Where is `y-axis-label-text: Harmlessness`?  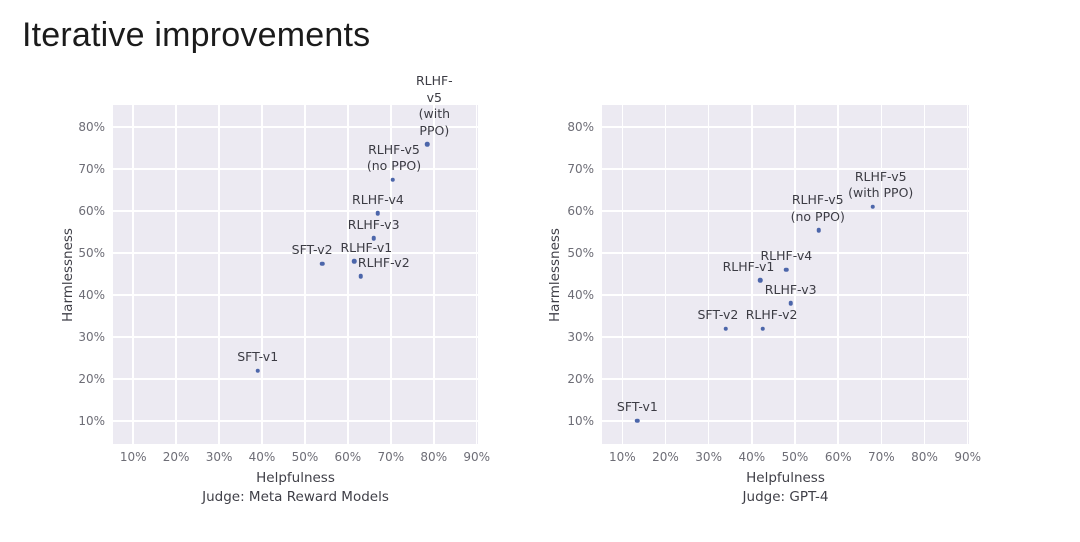 y-axis-label-text: Harmlessness is located at coordinates (555, 274).